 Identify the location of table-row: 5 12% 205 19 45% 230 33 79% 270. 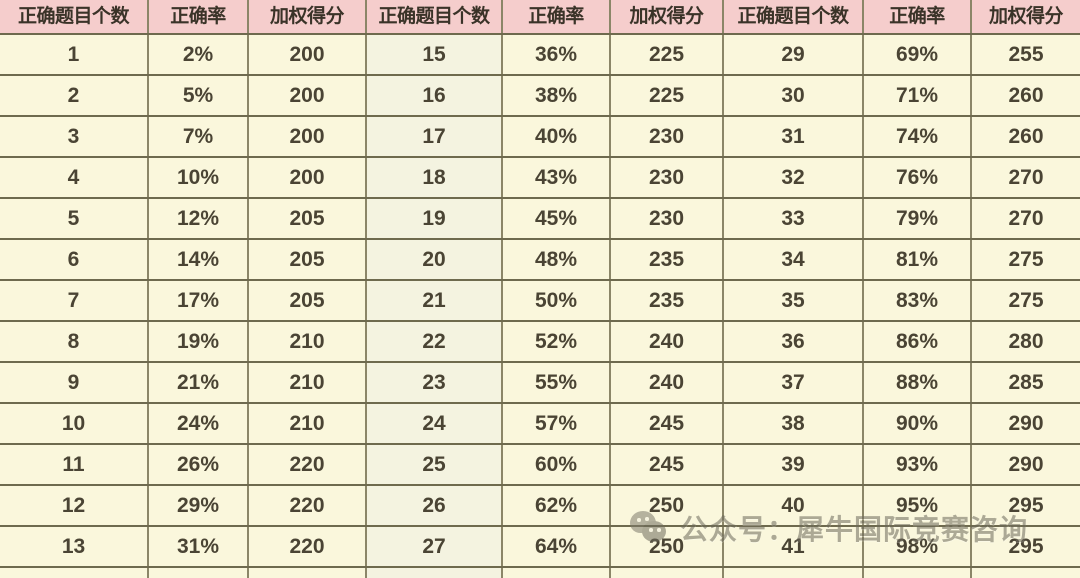
(540, 219).